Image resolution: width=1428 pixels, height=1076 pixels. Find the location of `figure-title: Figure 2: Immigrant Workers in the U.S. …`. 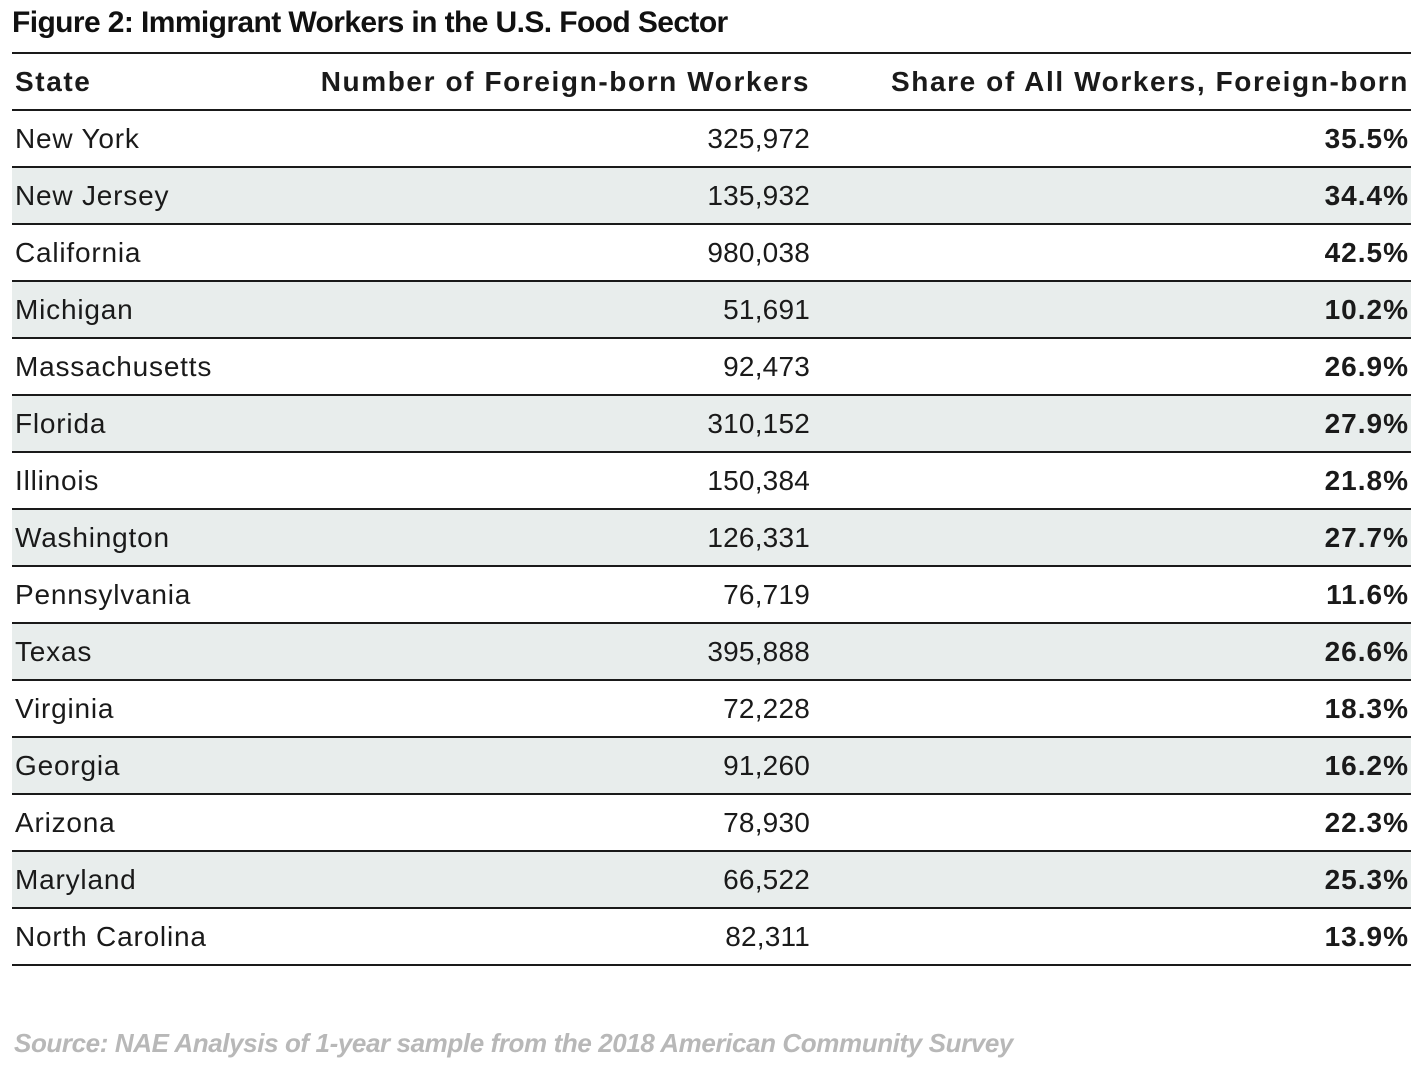

figure-title: Figure 2: Immigrant Workers in the U.S. … is located at coordinates (370, 22).